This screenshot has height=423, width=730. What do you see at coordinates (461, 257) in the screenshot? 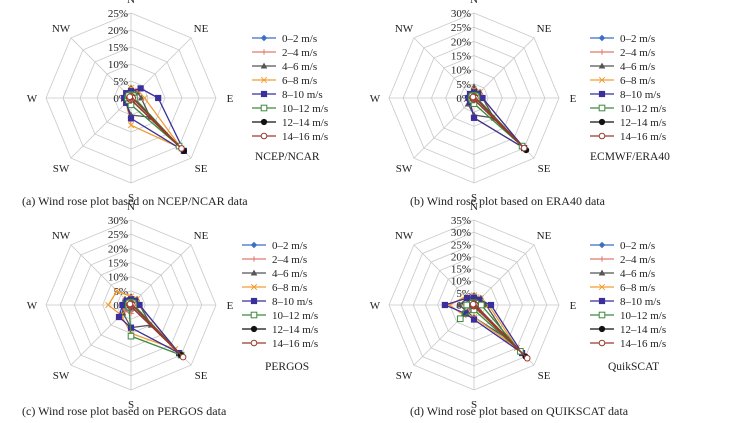
I see `radial-tick-label: 20%` at bounding box center [461, 257].